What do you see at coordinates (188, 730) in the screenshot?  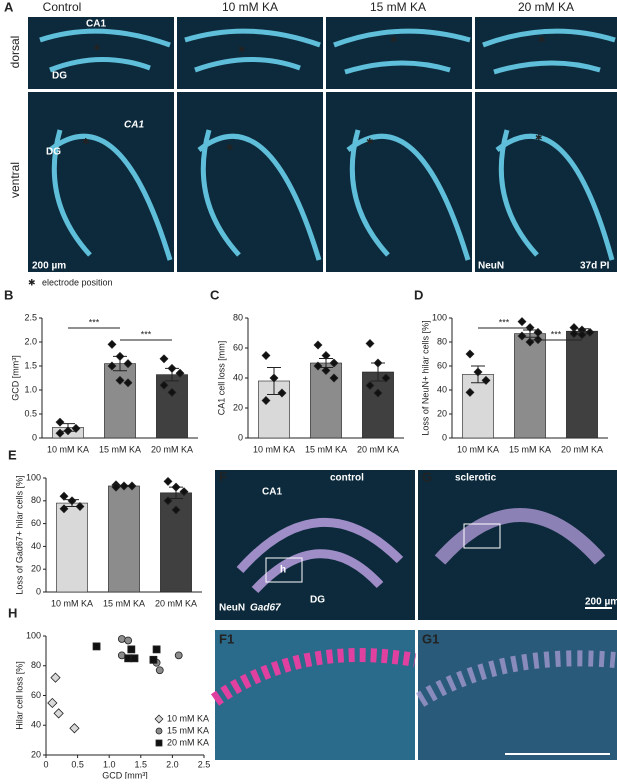 I see `legend-label: 15 mM KA` at bounding box center [188, 730].